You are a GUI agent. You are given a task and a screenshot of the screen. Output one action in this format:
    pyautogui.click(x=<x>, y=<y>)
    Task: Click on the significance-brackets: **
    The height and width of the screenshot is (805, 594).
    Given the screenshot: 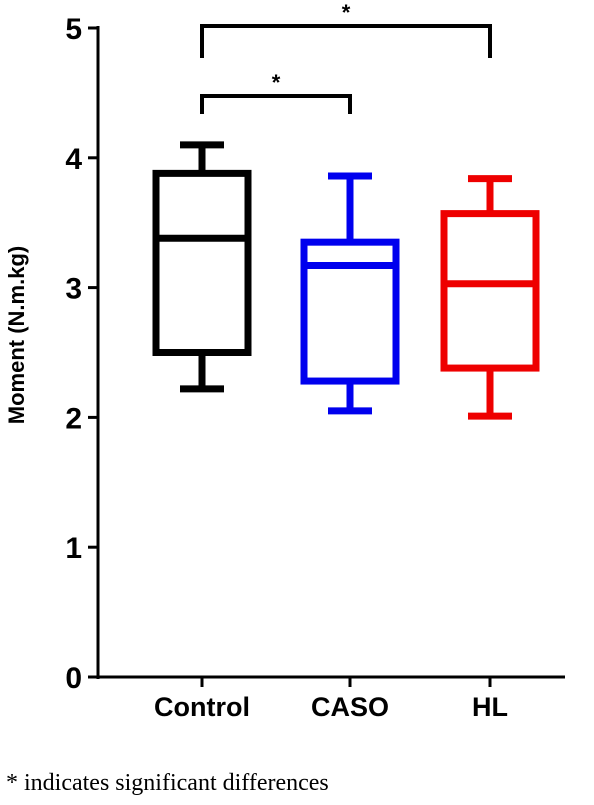 What is the action you would take?
    pyautogui.click(x=346, y=57)
    